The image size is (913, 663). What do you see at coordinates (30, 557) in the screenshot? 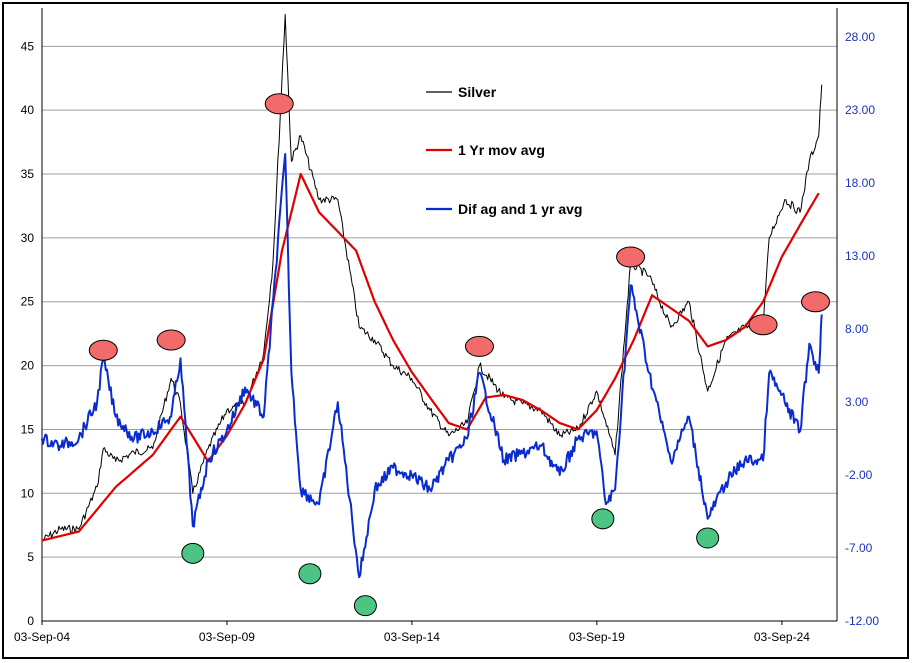
I see `left-tick-label: 5` at bounding box center [30, 557].